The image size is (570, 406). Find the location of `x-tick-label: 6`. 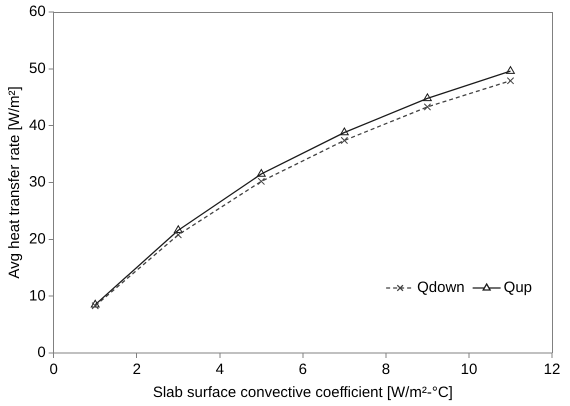

x-tick-label: 6 is located at coordinates (303, 369).